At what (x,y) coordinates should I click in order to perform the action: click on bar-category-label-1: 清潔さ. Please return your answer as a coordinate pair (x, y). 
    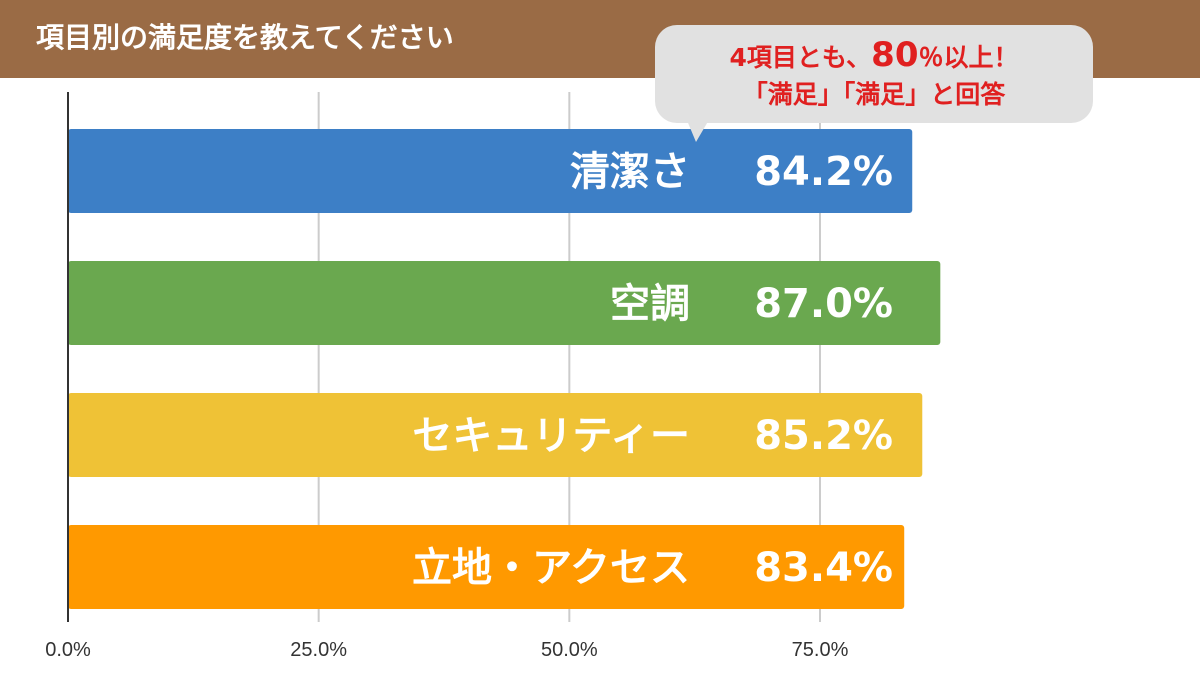
    Looking at the image, I should click on (630, 172).